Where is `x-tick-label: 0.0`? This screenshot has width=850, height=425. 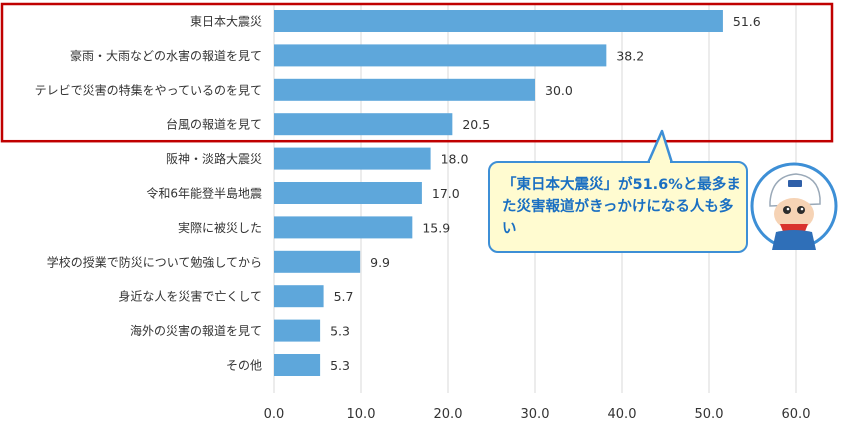 x-tick-label: 0.0 is located at coordinates (274, 414).